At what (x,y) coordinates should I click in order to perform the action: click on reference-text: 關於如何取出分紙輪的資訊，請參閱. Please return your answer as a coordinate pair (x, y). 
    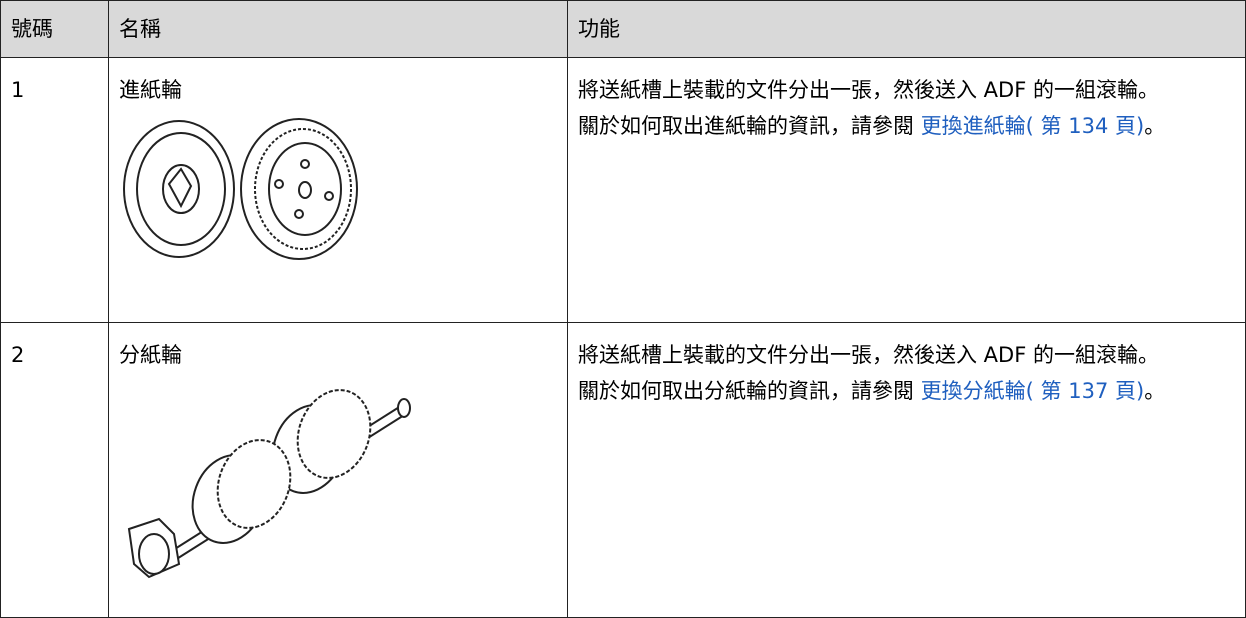
    Looking at the image, I should click on (746, 391).